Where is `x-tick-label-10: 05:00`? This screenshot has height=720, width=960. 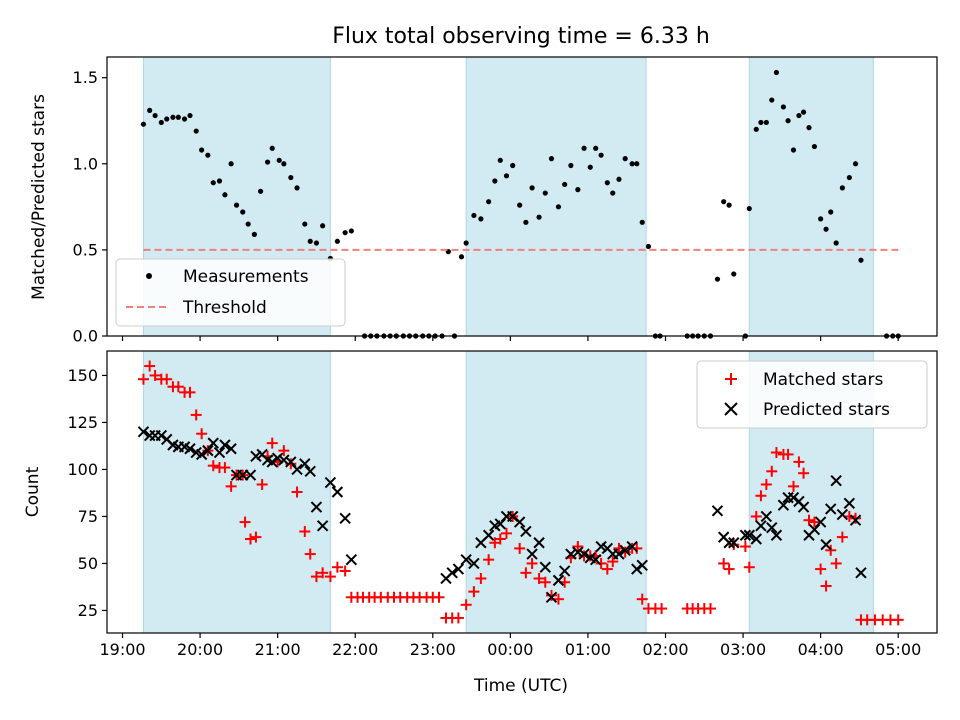
x-tick-label-10: 05:00 is located at coordinates (898, 649).